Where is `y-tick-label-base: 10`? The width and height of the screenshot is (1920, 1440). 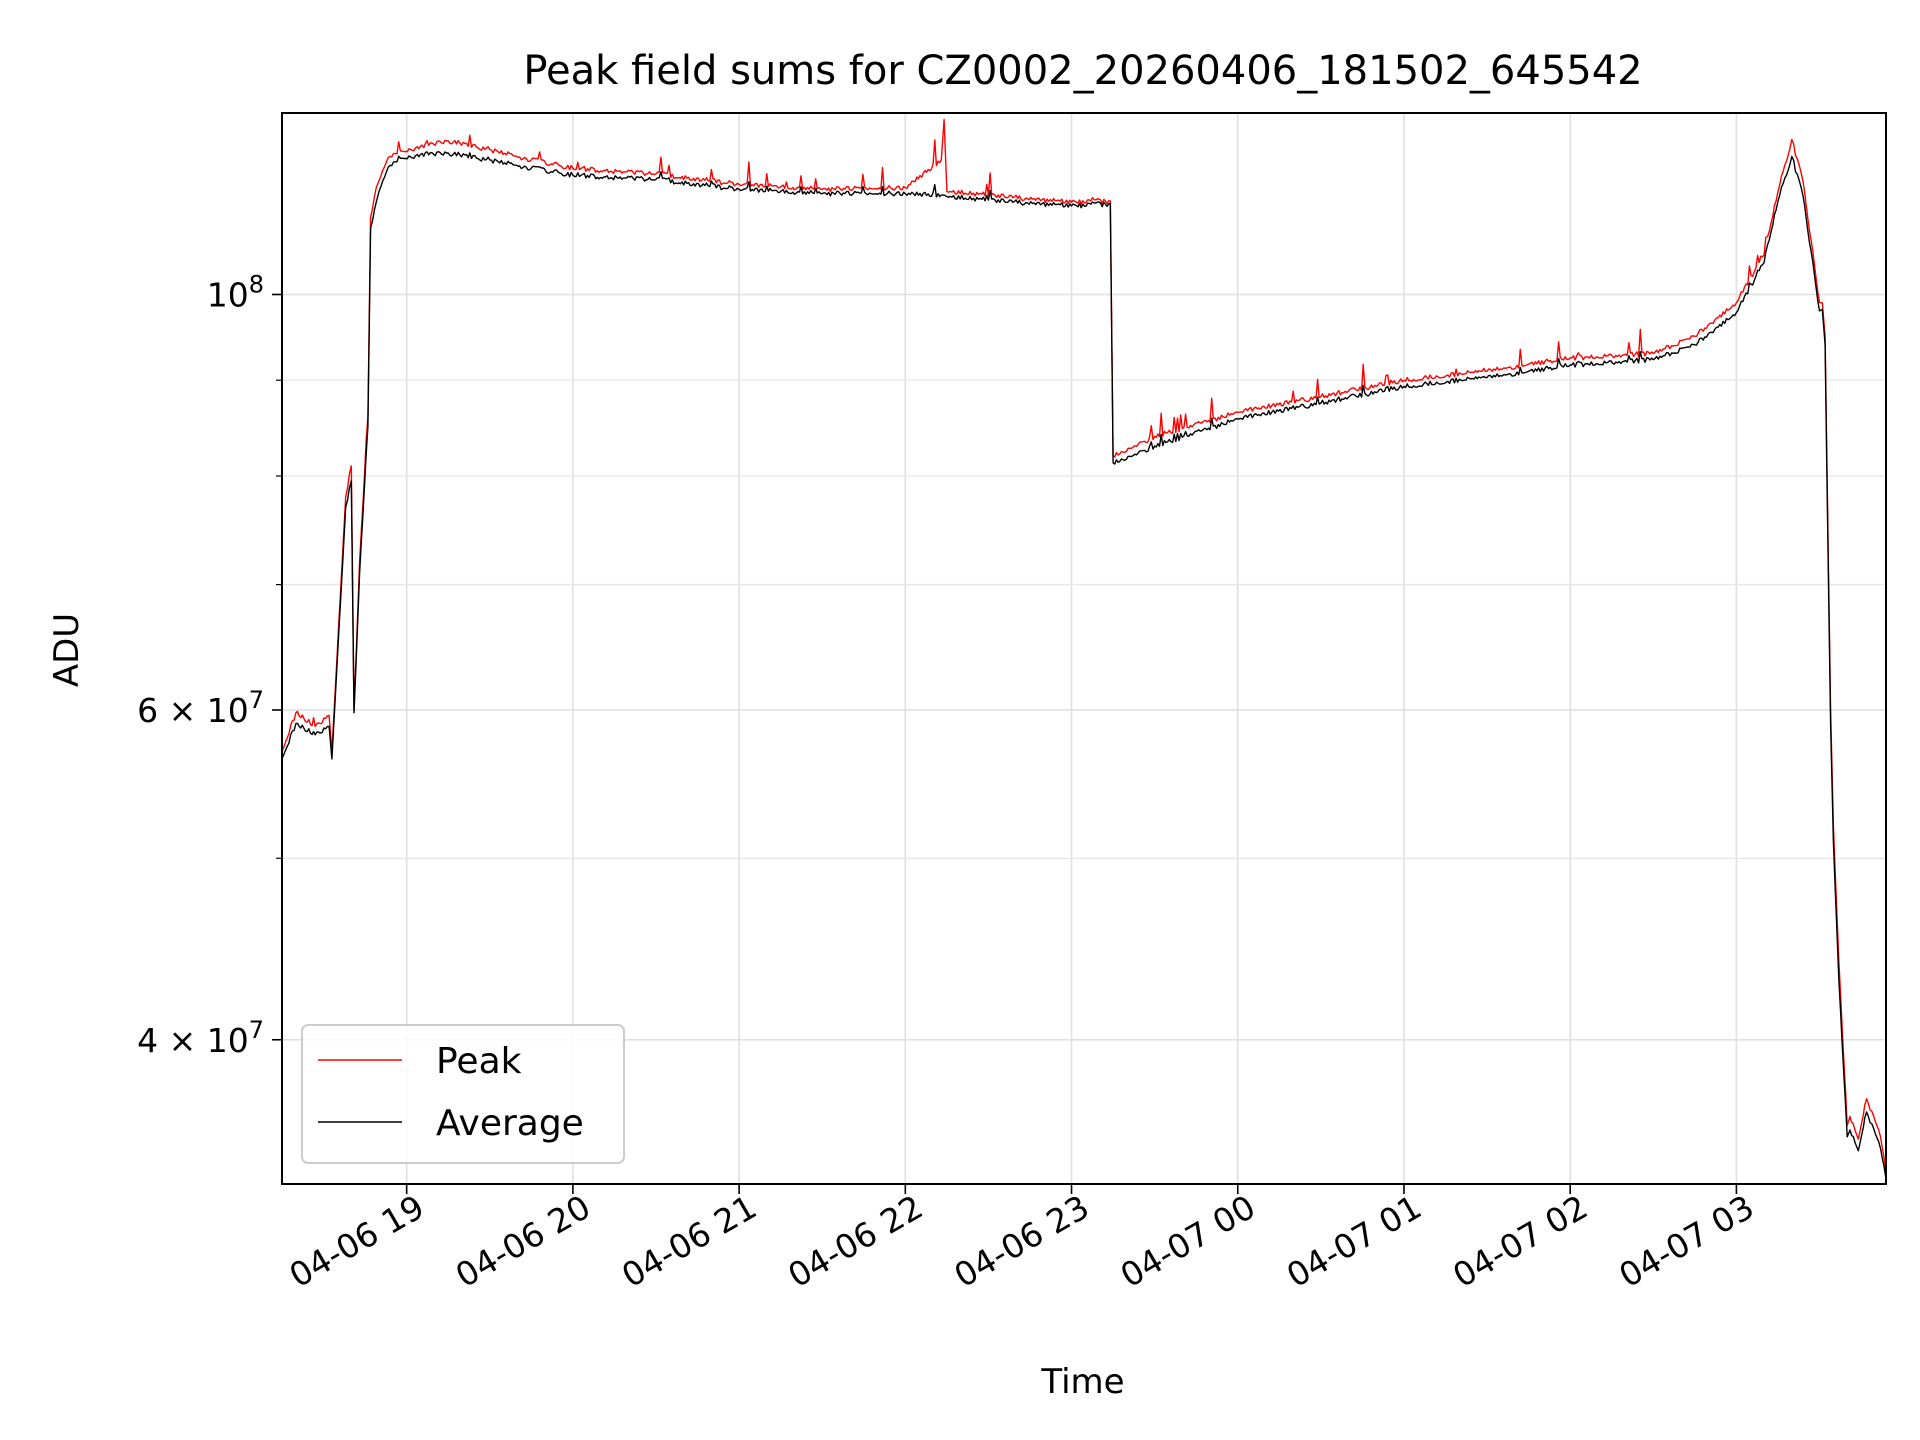
y-tick-label-base: 10 is located at coordinates (228, 294).